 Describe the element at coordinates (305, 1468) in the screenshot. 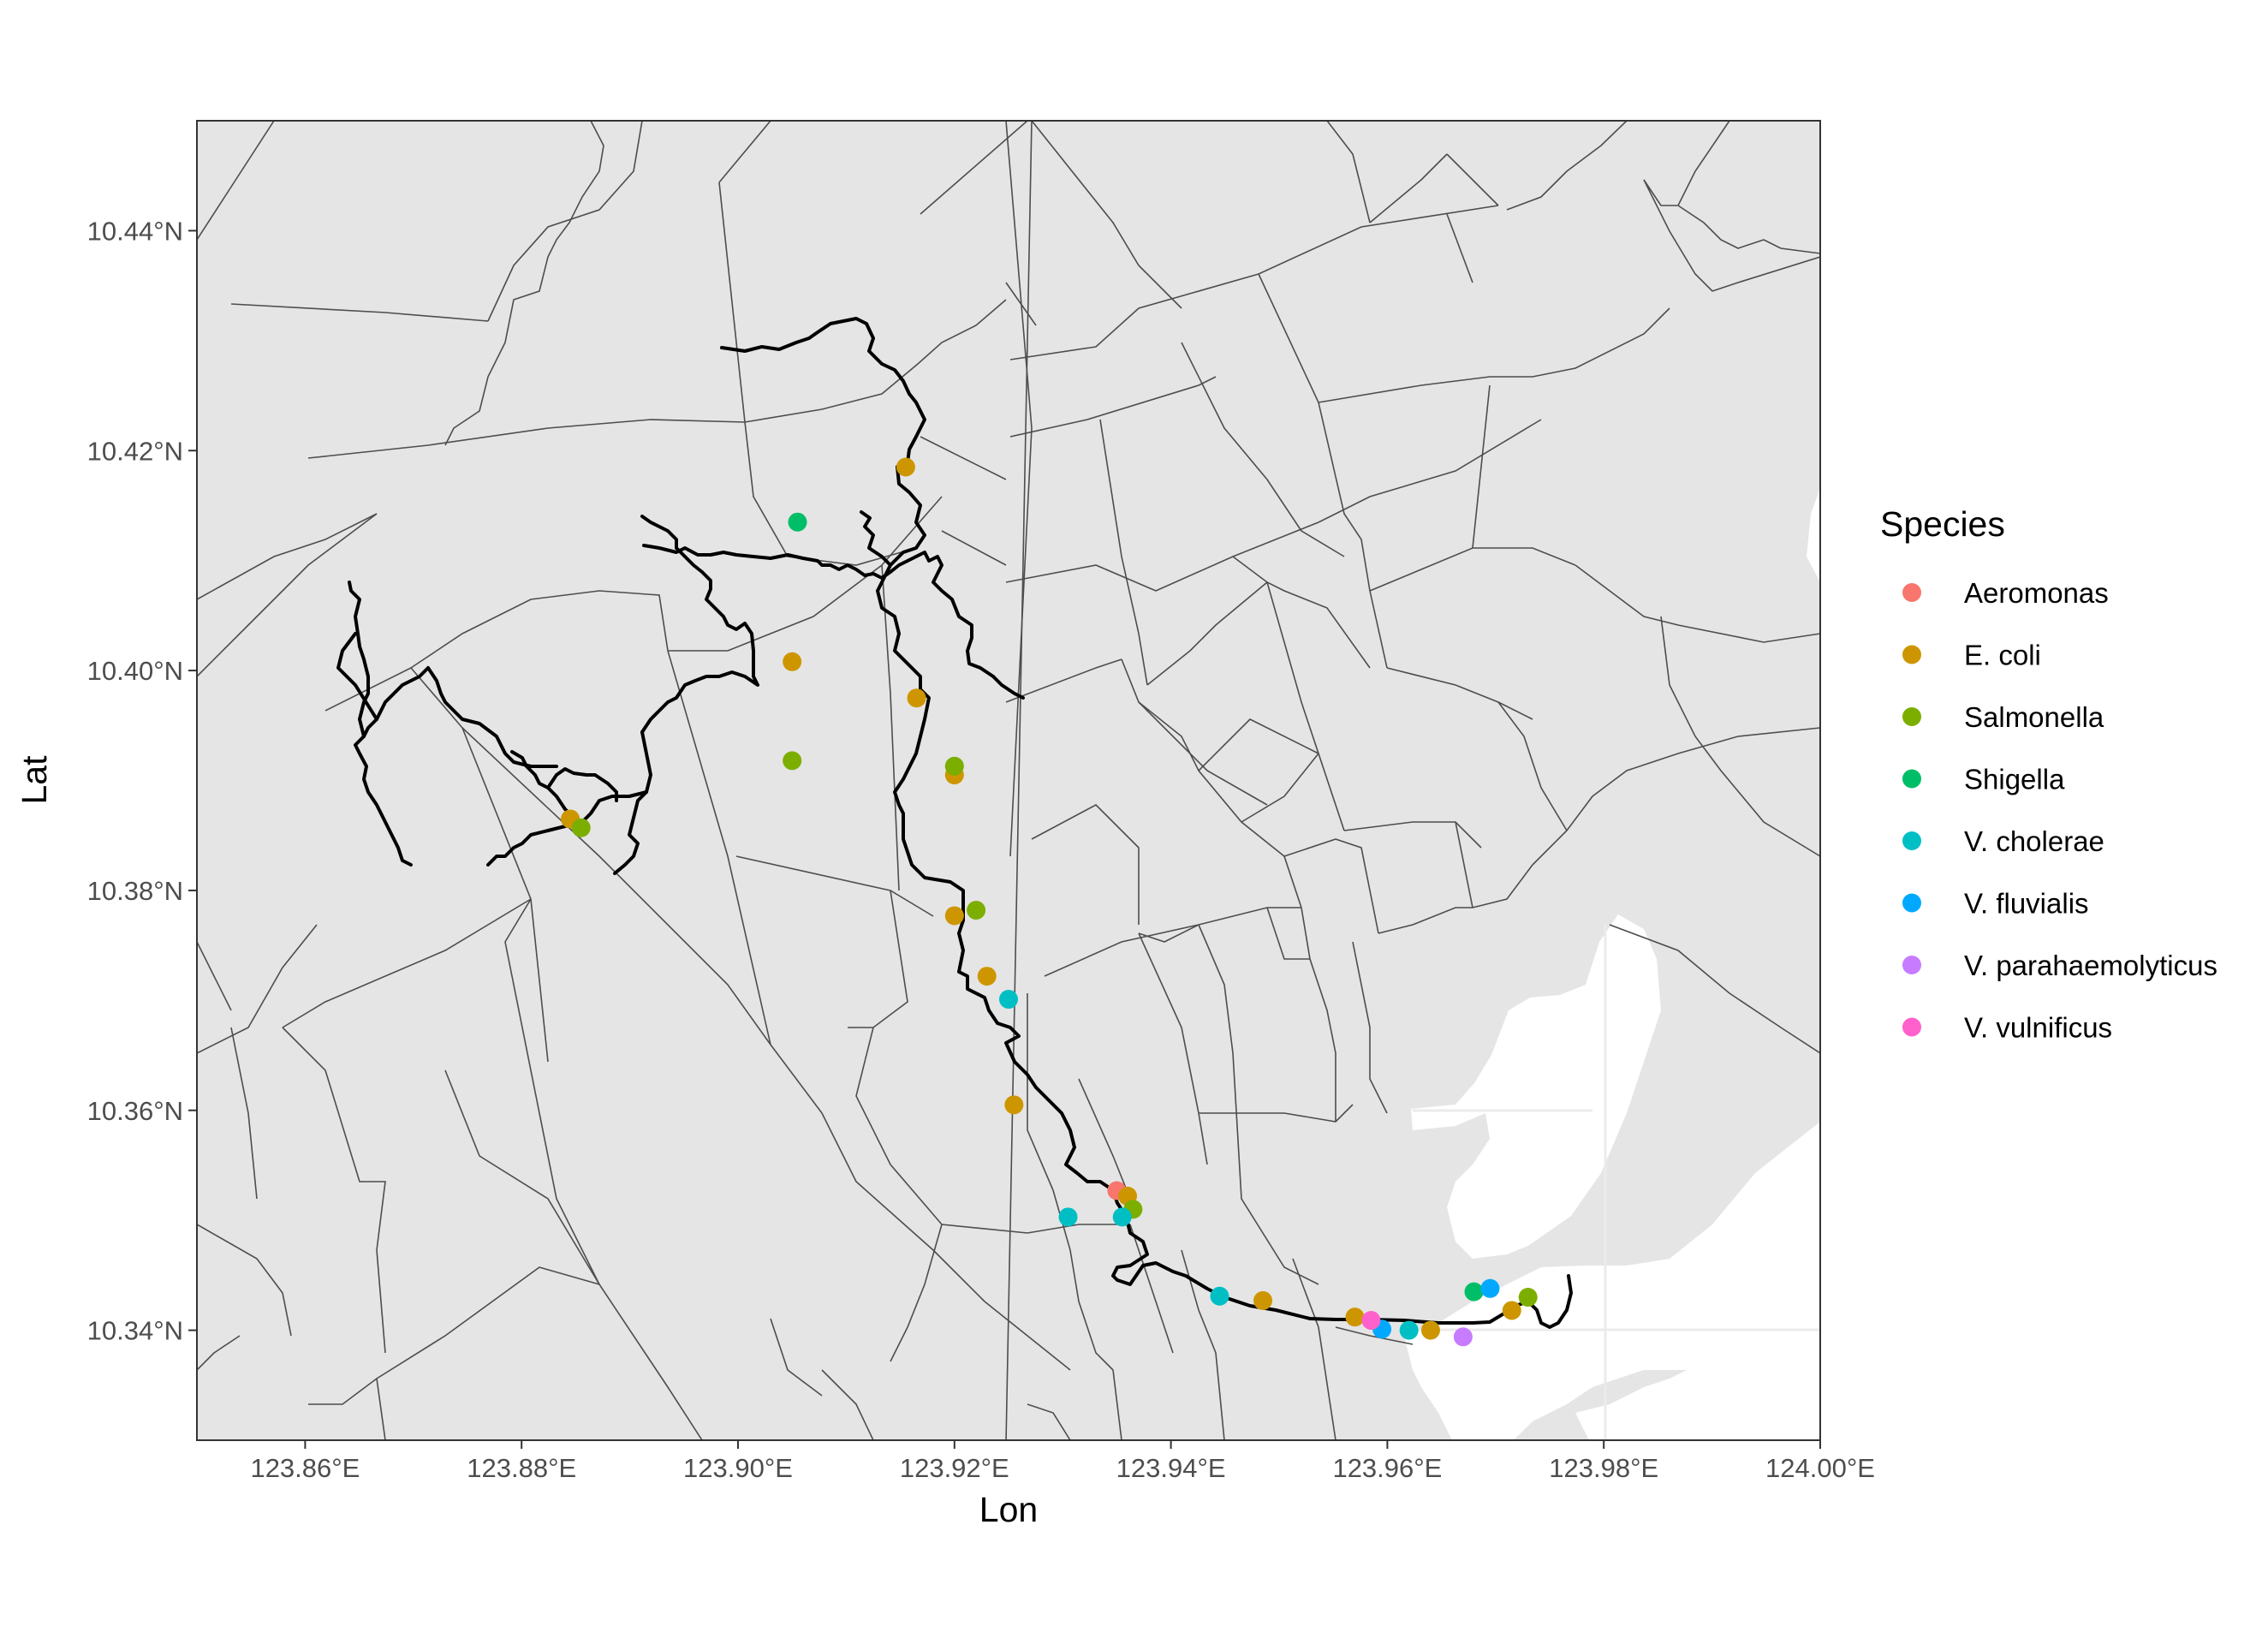

I see `x-tick-label: 123.86°E` at that location.